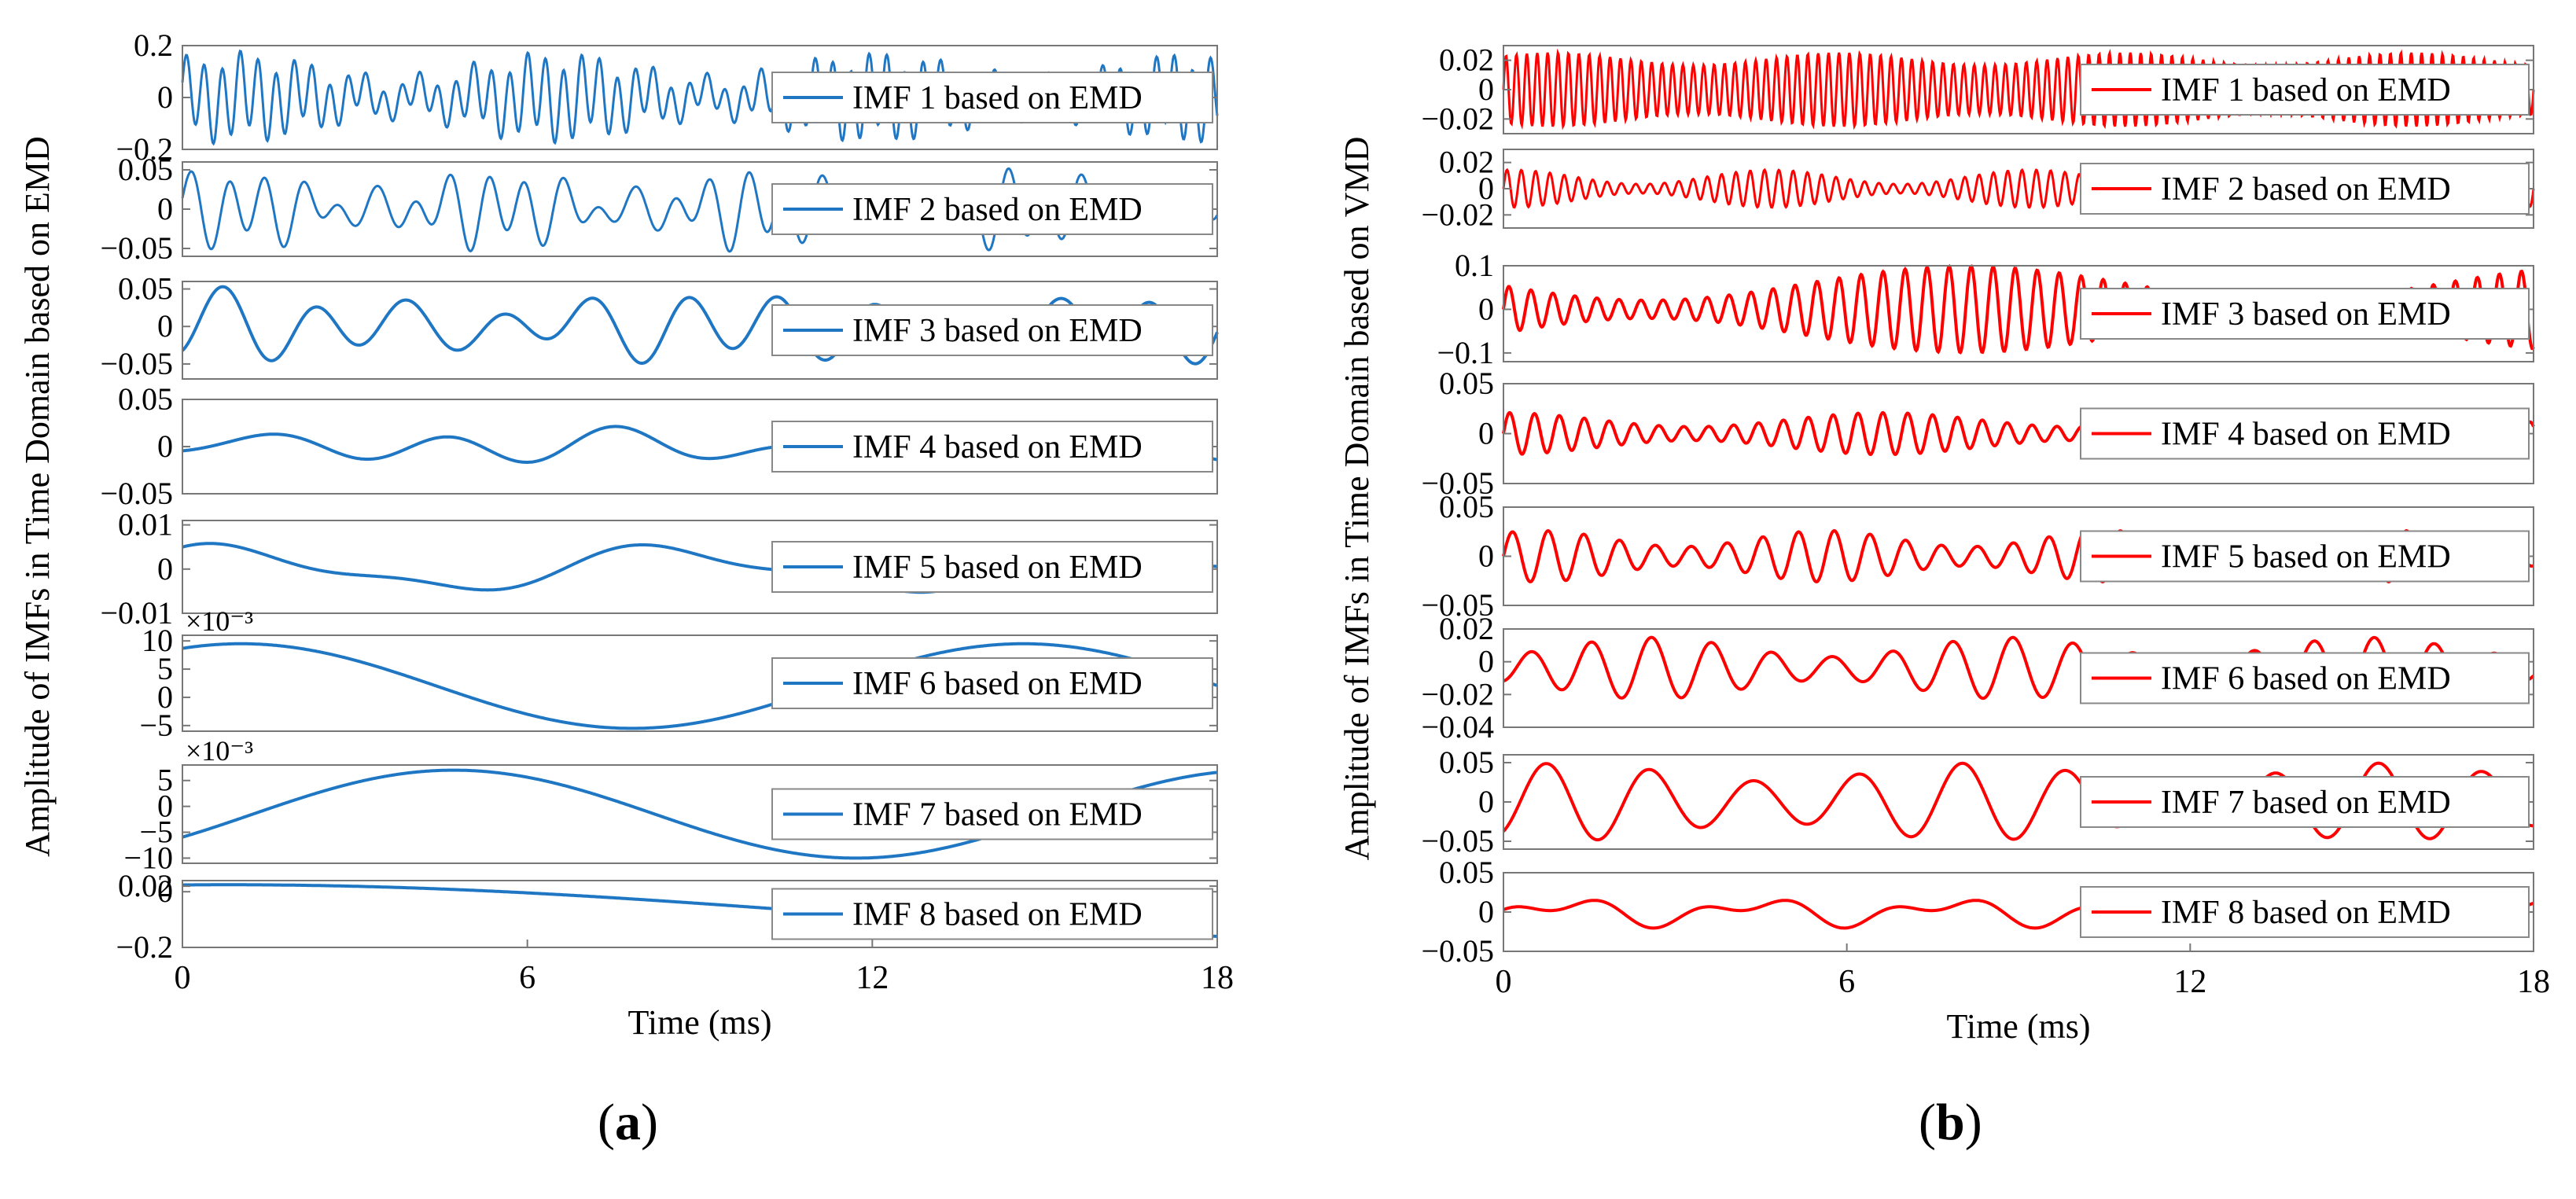 Image resolution: width=2576 pixels, height=1199 pixels. Describe the element at coordinates (1950, 1122) in the screenshot. I see `caption-b: (b)` at that location.